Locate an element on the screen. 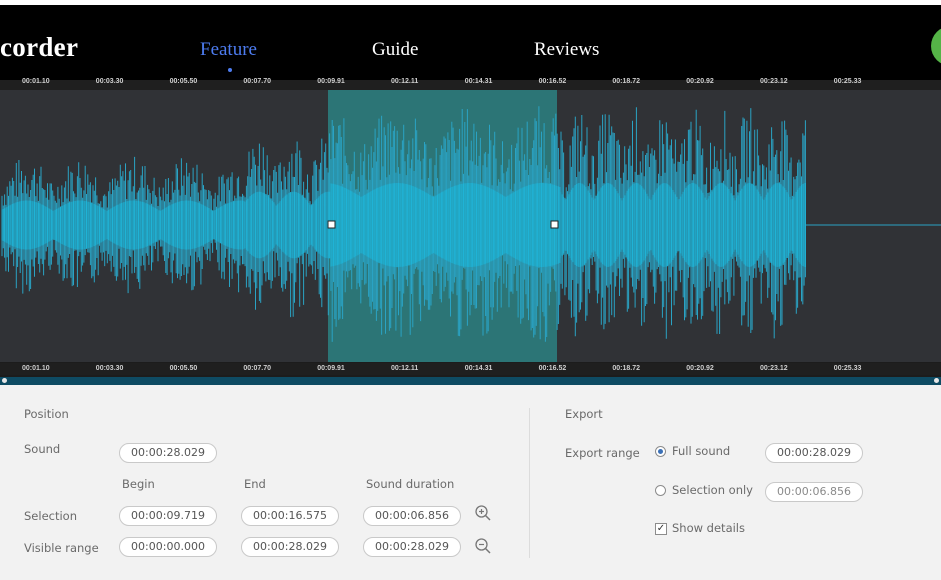 The image size is (941, 580). position-title: Position is located at coordinates (46, 414).